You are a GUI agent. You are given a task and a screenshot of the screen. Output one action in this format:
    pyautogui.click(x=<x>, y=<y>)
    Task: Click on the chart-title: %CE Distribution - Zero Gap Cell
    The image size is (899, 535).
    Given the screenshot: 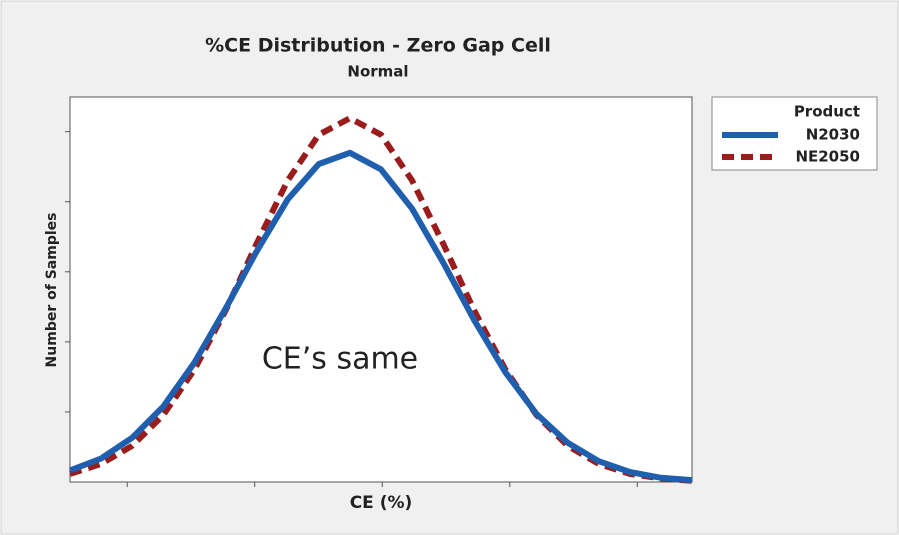 What is the action you would take?
    pyautogui.click(x=378, y=46)
    